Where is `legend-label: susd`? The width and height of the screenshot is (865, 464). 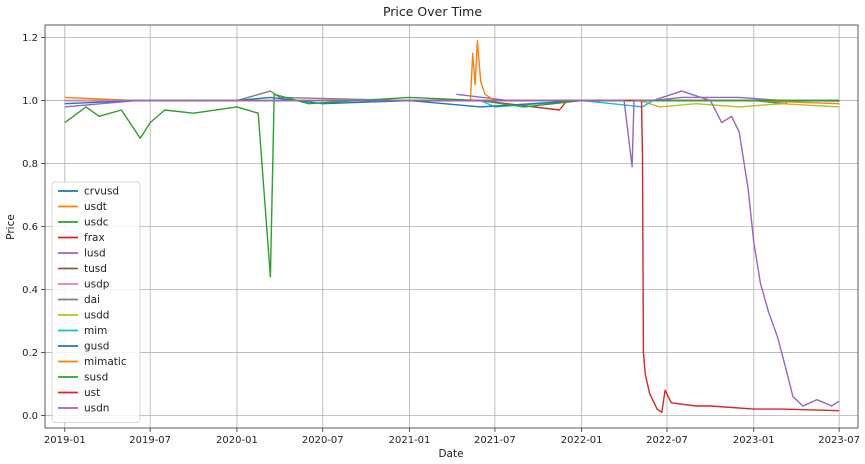 legend-label: susd is located at coordinates (96, 378).